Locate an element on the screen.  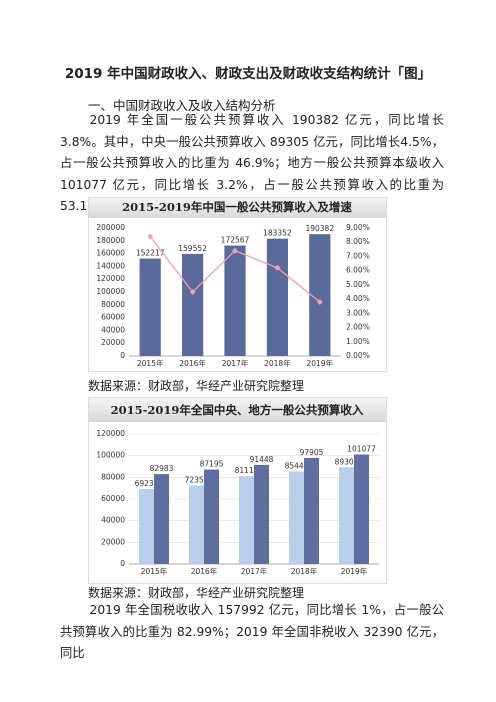
bar-value-label: 87195 is located at coordinates (212, 464).